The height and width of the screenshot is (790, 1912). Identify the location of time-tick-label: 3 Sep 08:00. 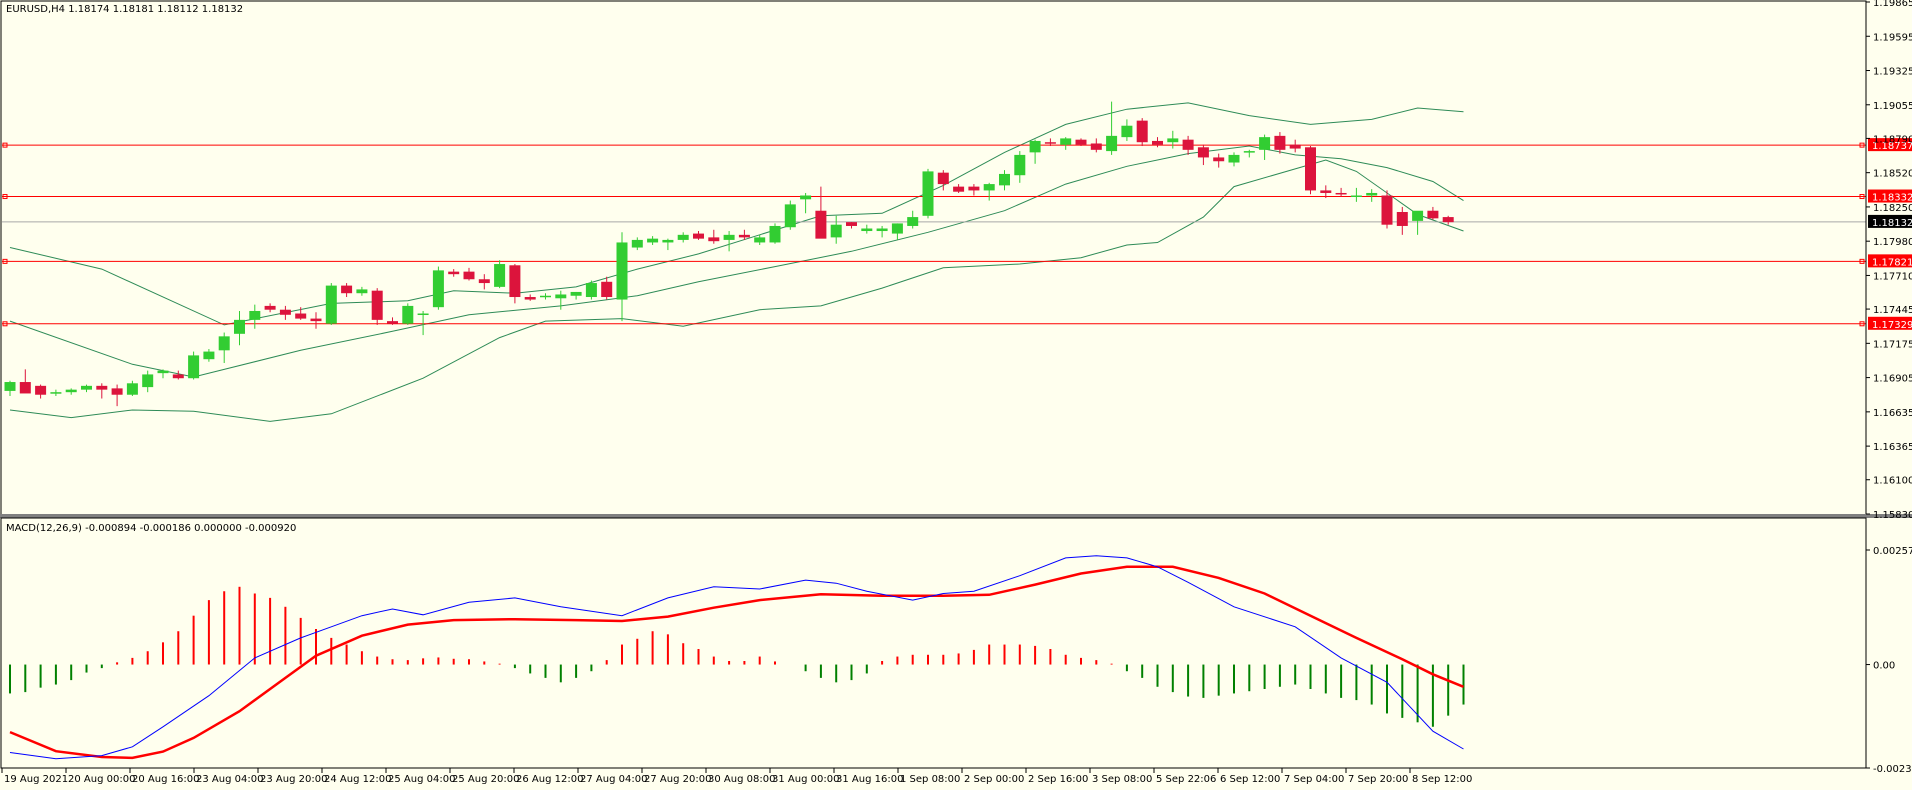
(1122, 779).